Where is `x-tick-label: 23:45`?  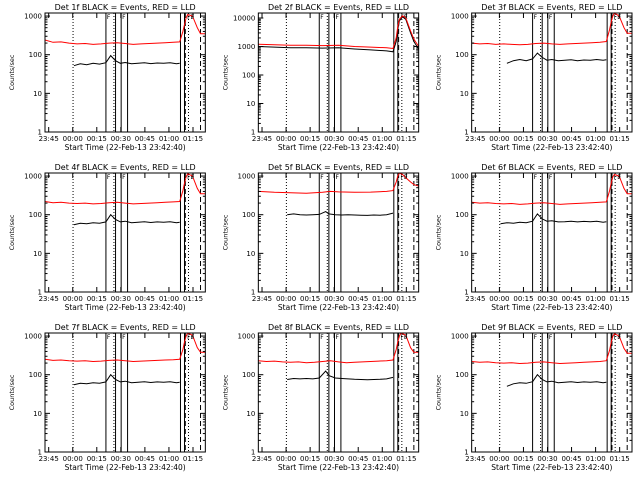
x-tick-label: 23:45 is located at coordinates (262, 299).